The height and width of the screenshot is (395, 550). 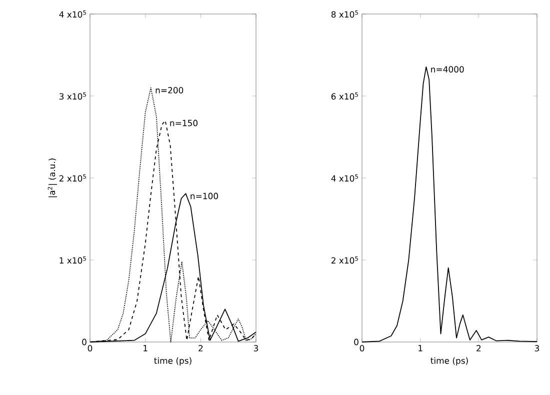 What do you see at coordinates (184, 123) in the screenshot?
I see `series-label: n=150` at bounding box center [184, 123].